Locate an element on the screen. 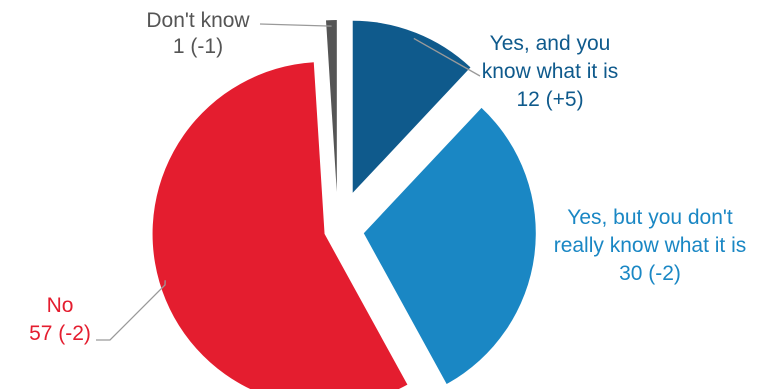  slice-value-yes-know: 12 (+5) is located at coordinates (549, 99).